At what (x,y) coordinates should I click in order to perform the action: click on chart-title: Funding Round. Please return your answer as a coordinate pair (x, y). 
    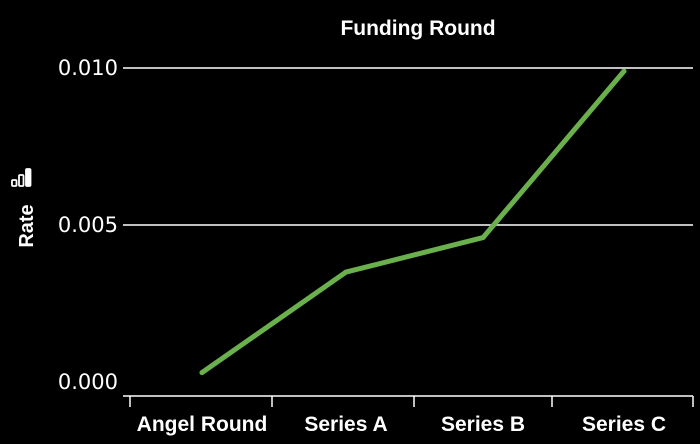
    Looking at the image, I should click on (417, 28).